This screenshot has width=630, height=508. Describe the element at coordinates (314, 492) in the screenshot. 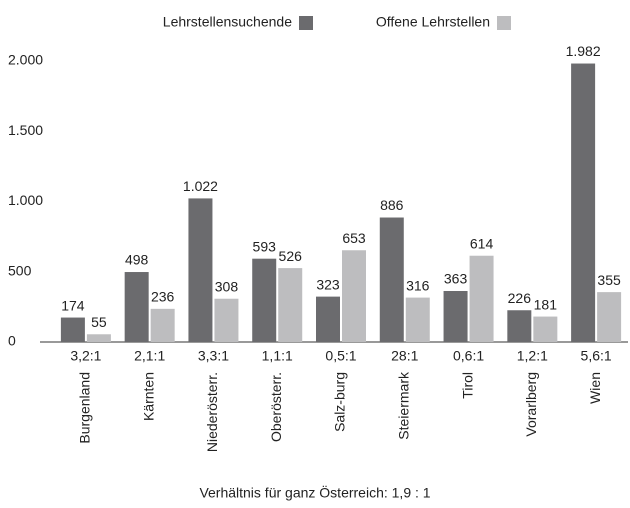

I see `footnote: Verhältnis für ganz Österreich: 1,9 : 1` at that location.